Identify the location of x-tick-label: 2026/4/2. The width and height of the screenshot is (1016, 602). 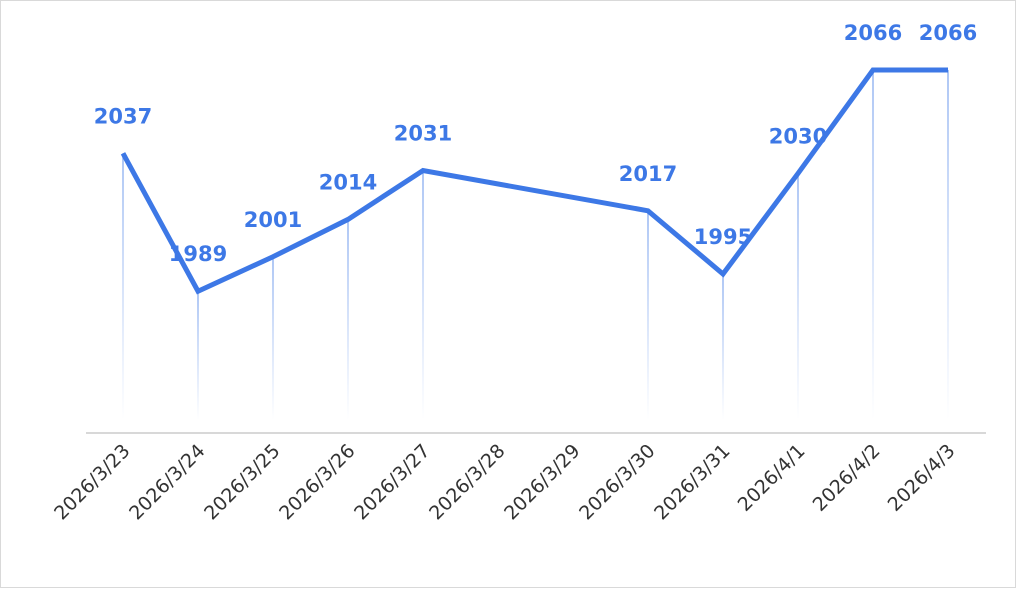
(847, 478).